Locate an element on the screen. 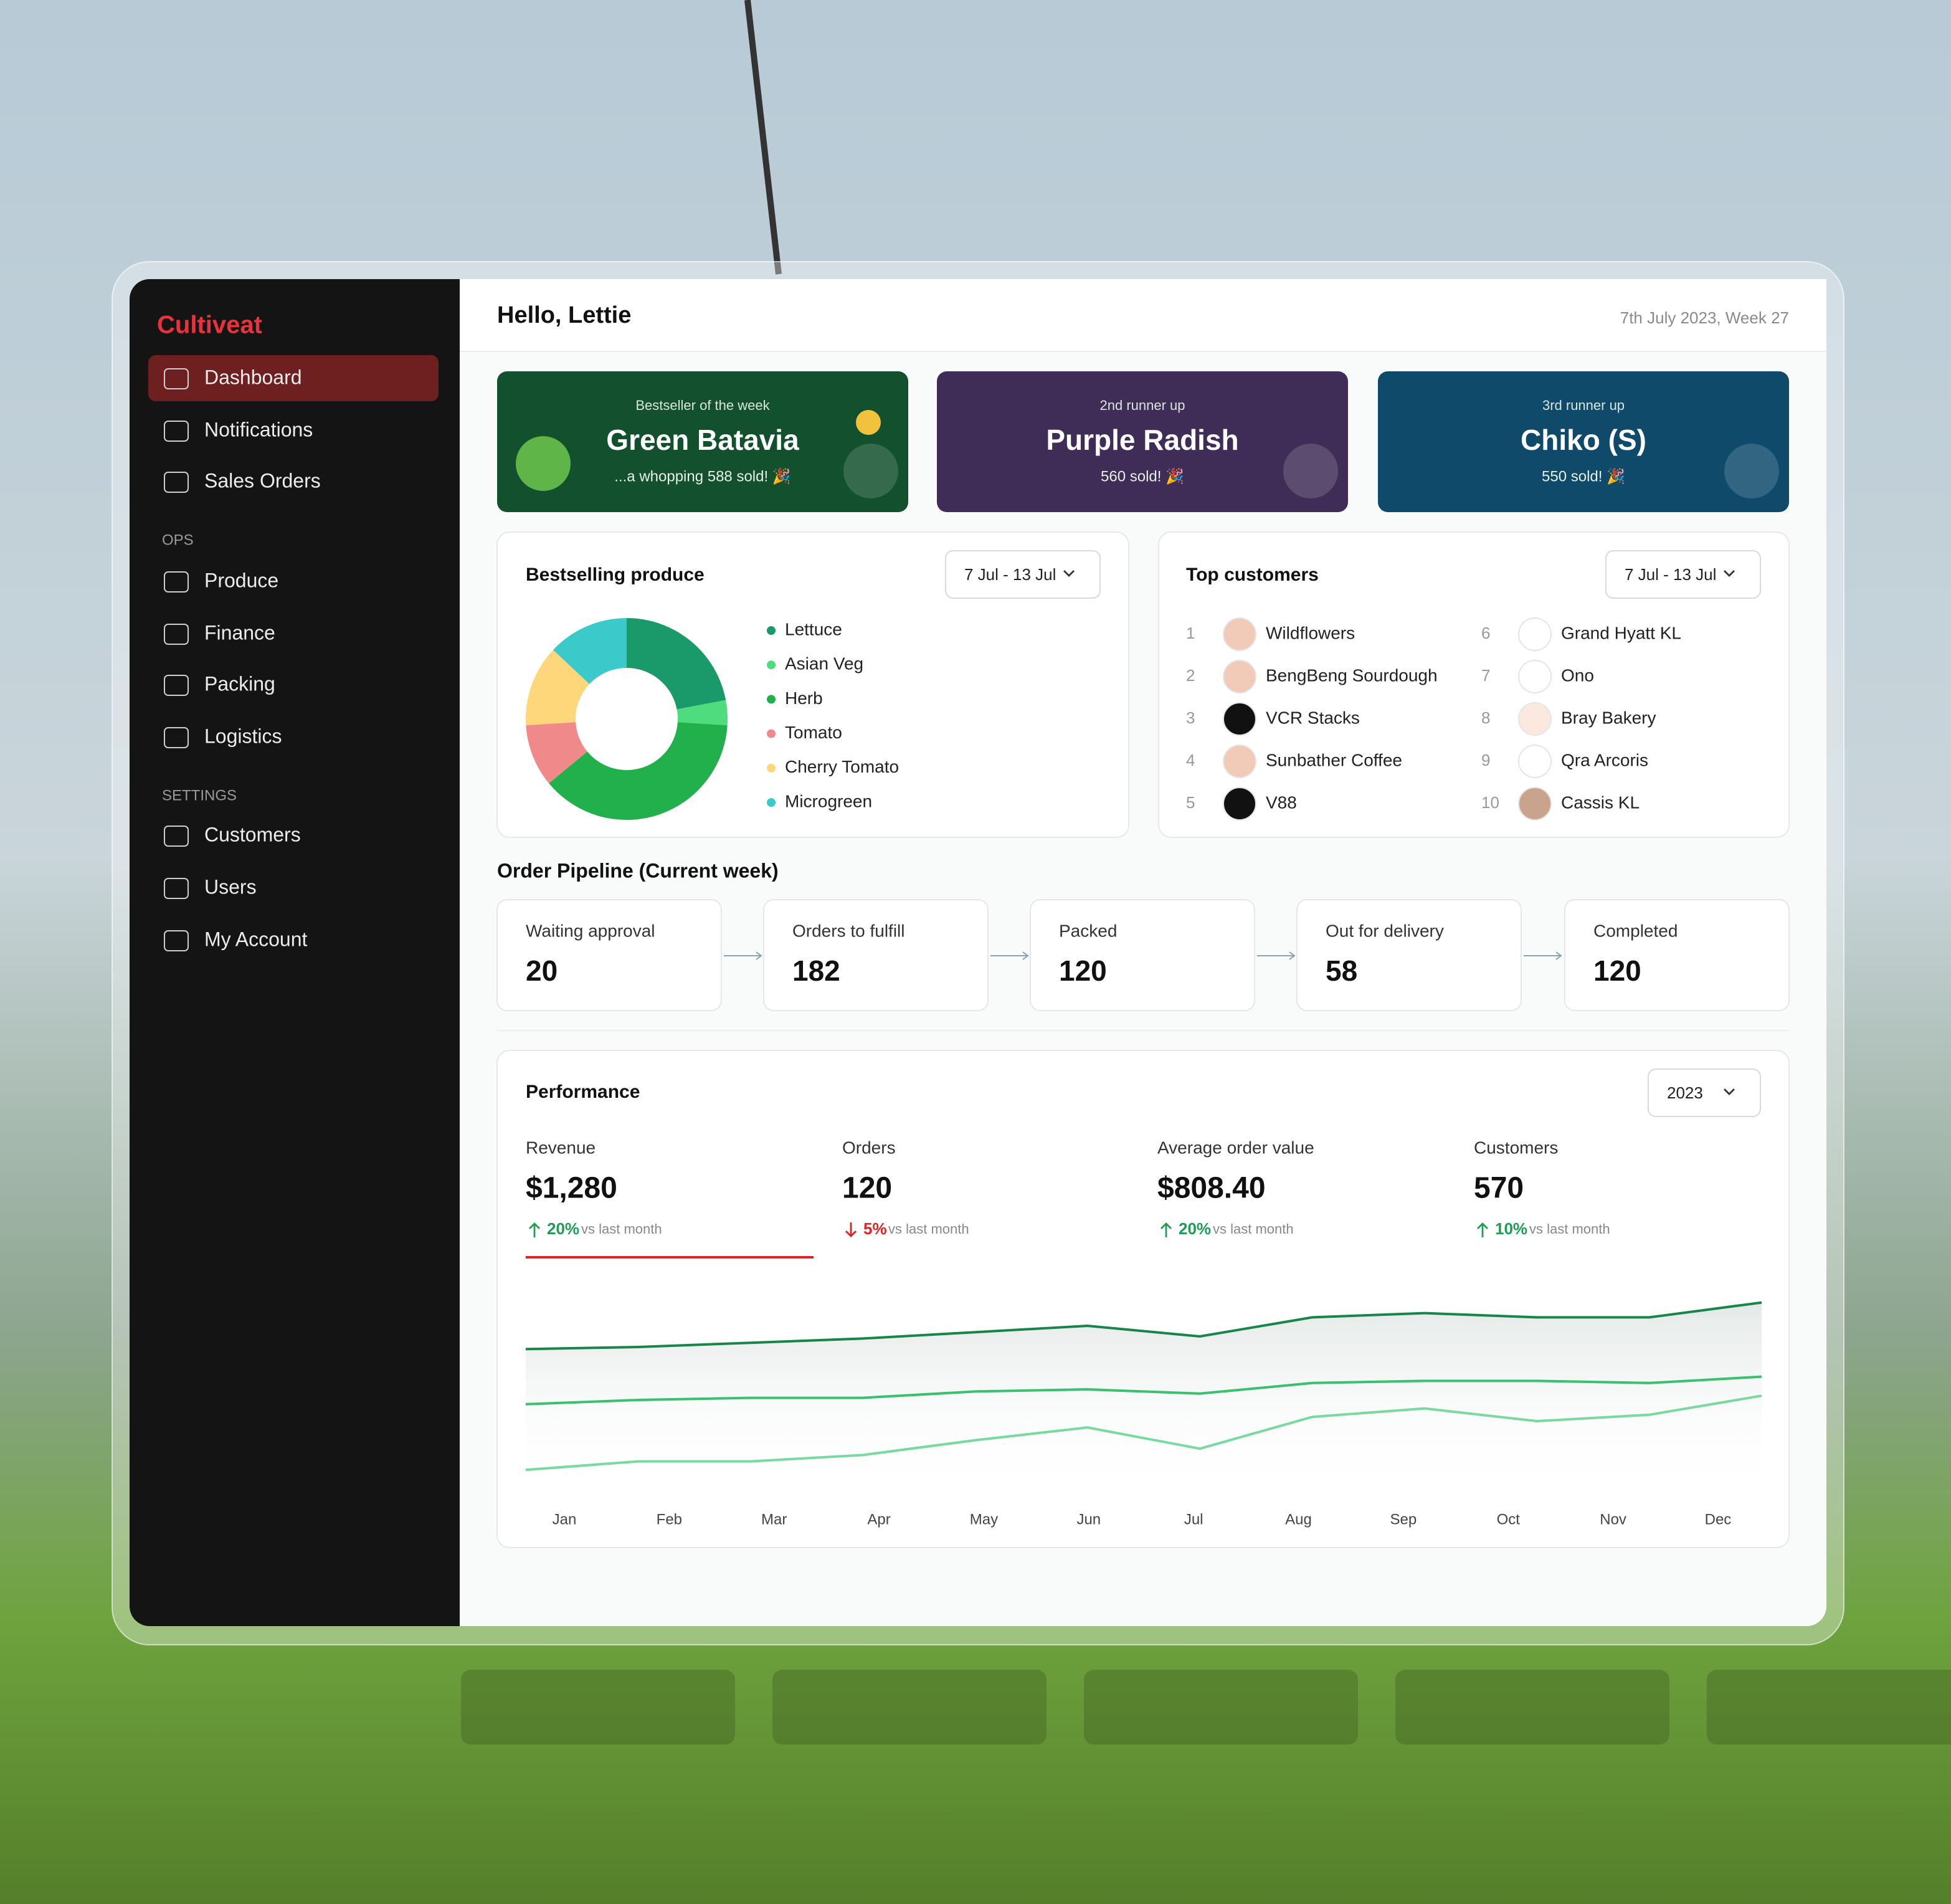 This screenshot has height=1904, width=1951. rank: 2 is located at coordinates (1190, 676).